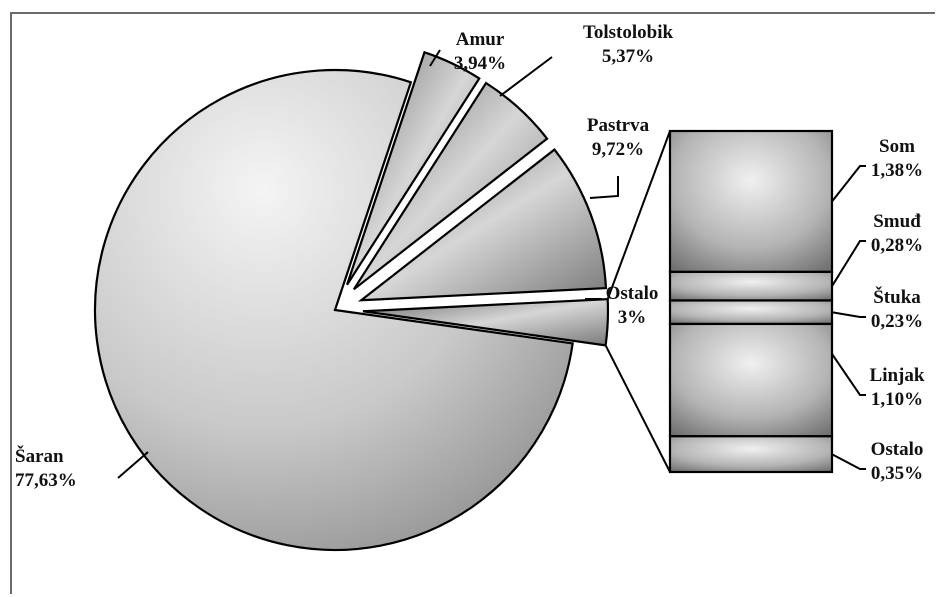  I want to click on label-tolstolobik: Tolstolobik, so click(628, 32).